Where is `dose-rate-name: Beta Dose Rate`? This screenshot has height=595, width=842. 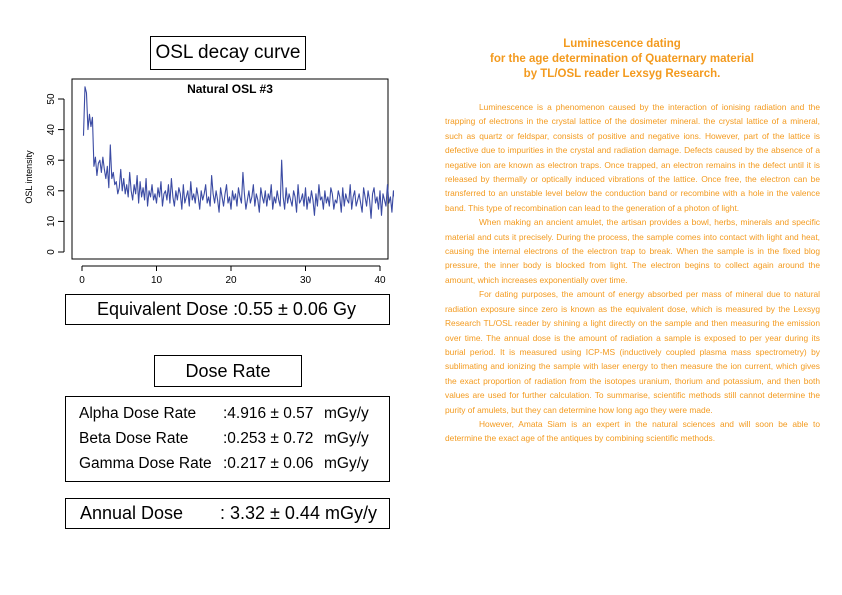 dose-rate-name: Beta Dose Rate is located at coordinates (134, 438).